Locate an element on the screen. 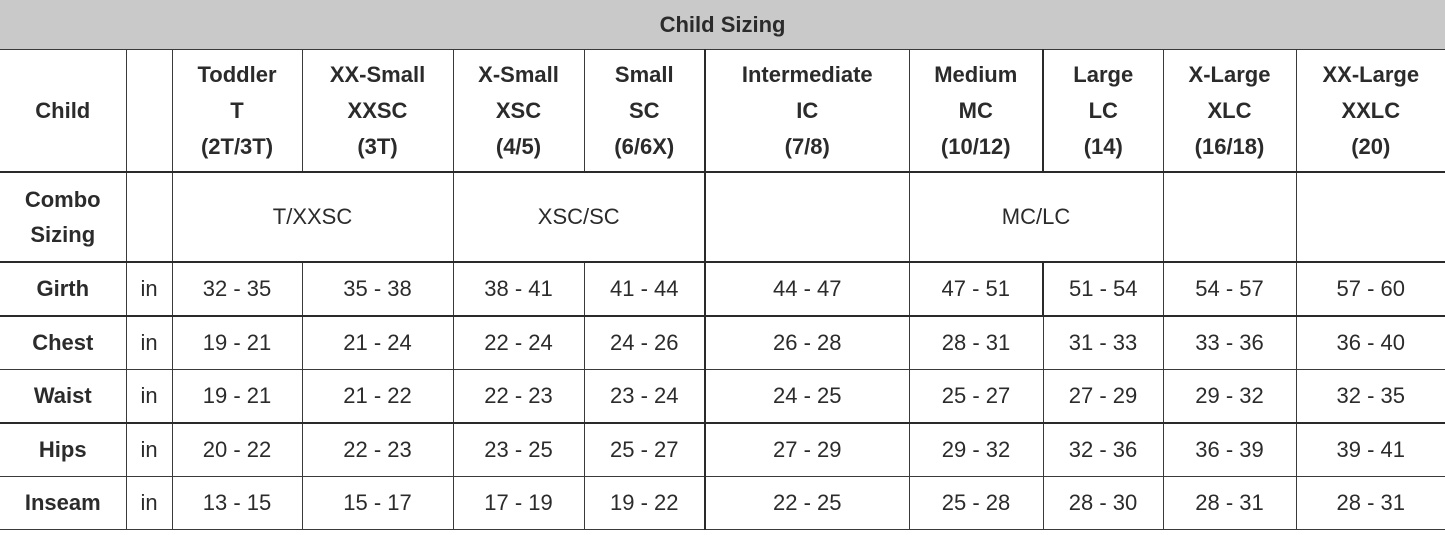 The height and width of the screenshot is (535, 1445). row-label: Hips is located at coordinates (63, 449).